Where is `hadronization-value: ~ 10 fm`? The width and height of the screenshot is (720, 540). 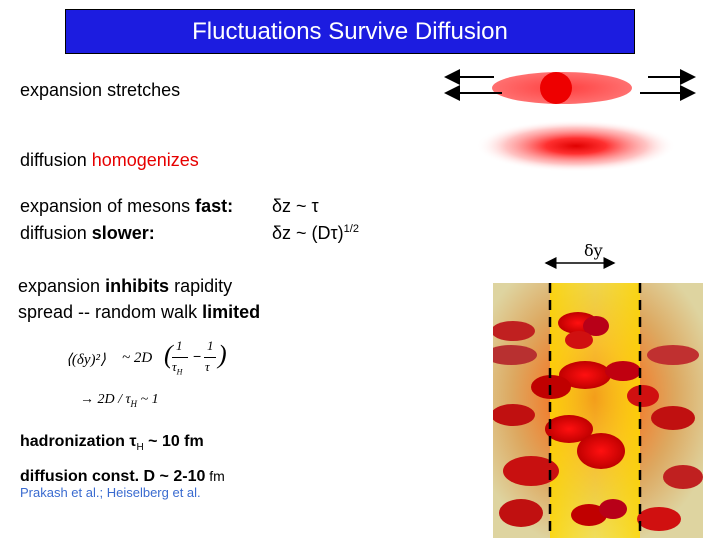
hadronization-value: ~ 10 fm is located at coordinates (173, 441).